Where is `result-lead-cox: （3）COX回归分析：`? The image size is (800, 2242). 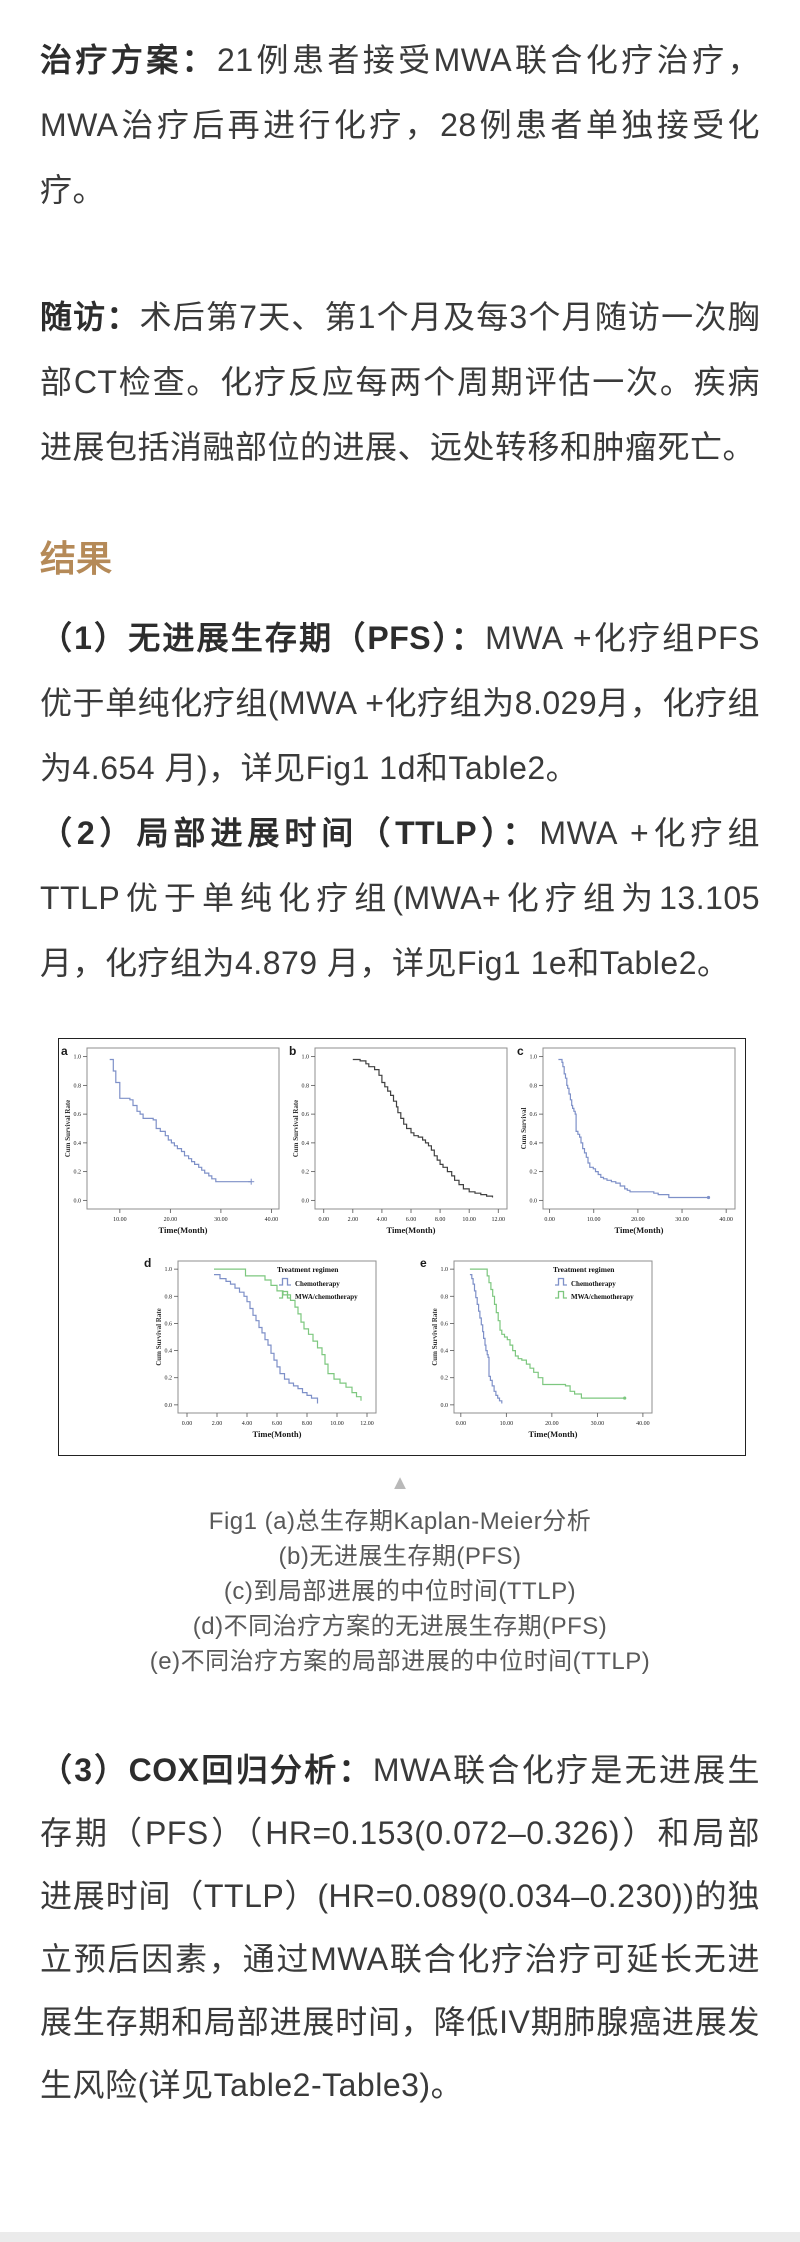
result-lead-cox: （3）COX回归分析： is located at coordinates (206, 1770).